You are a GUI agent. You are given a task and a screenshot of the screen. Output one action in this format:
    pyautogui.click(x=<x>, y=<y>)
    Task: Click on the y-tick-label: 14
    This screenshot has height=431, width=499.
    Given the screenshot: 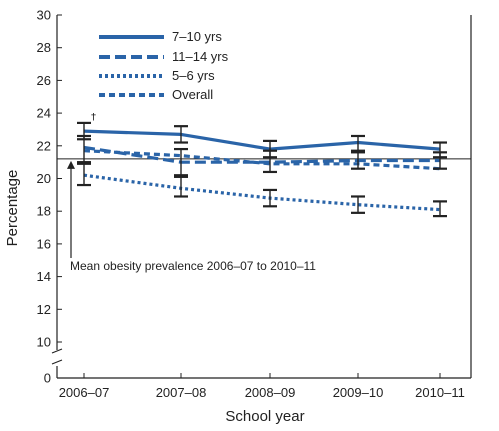 What is the action you would take?
    pyautogui.click(x=44, y=276)
    